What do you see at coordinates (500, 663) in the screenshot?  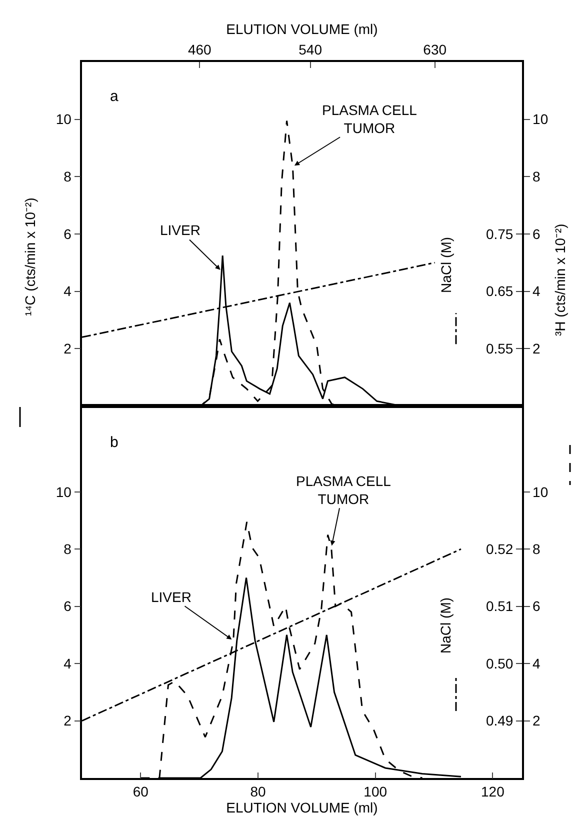 I see `y3-tick-label: 0.50` at bounding box center [500, 663].